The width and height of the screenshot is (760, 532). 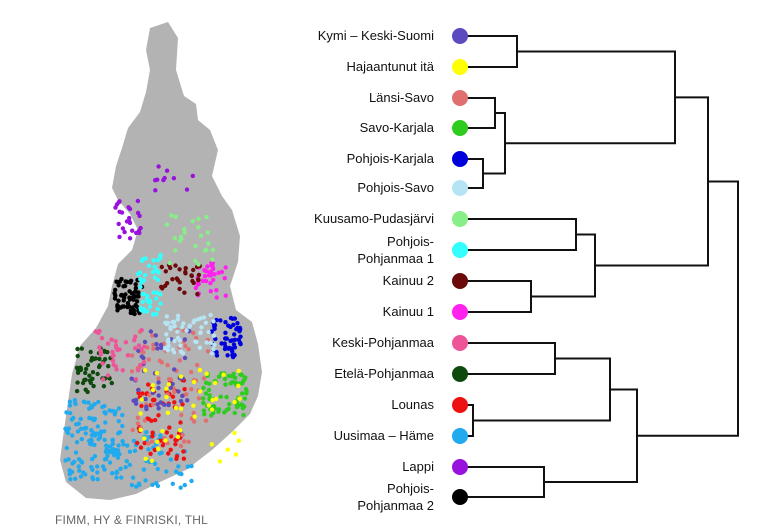 What do you see at coordinates (374, 218) in the screenshot?
I see `leaf-label-kuusamo-pudasjärvi: Kuusamo-Pudasjärvi` at bounding box center [374, 218].